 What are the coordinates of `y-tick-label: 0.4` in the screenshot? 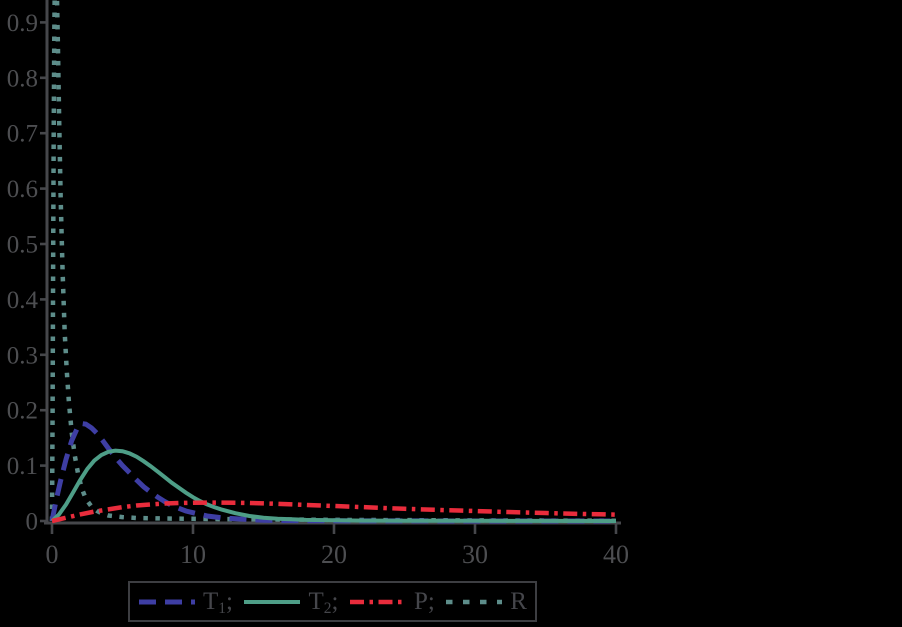 It's located at (23, 300).